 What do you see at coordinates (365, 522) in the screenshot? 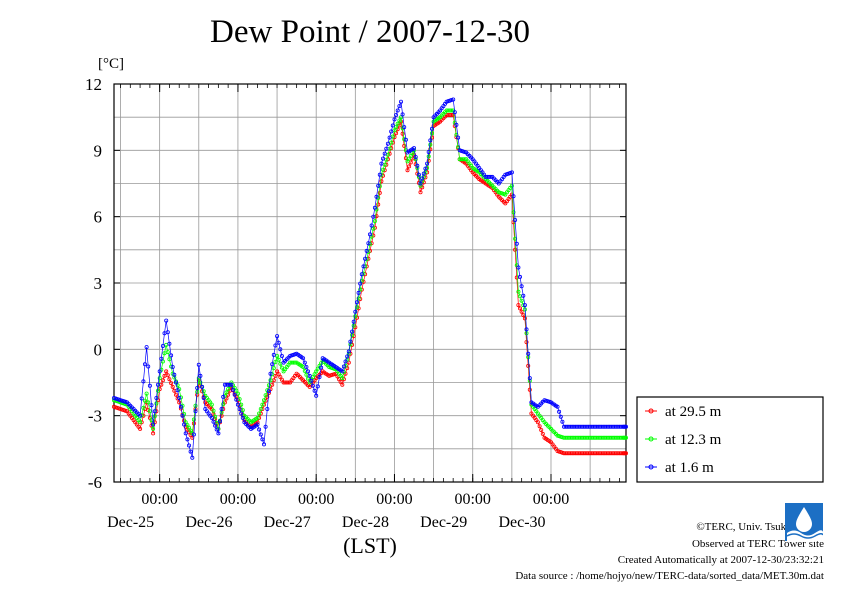
I see `x-date-label: Dec-28` at bounding box center [365, 522].